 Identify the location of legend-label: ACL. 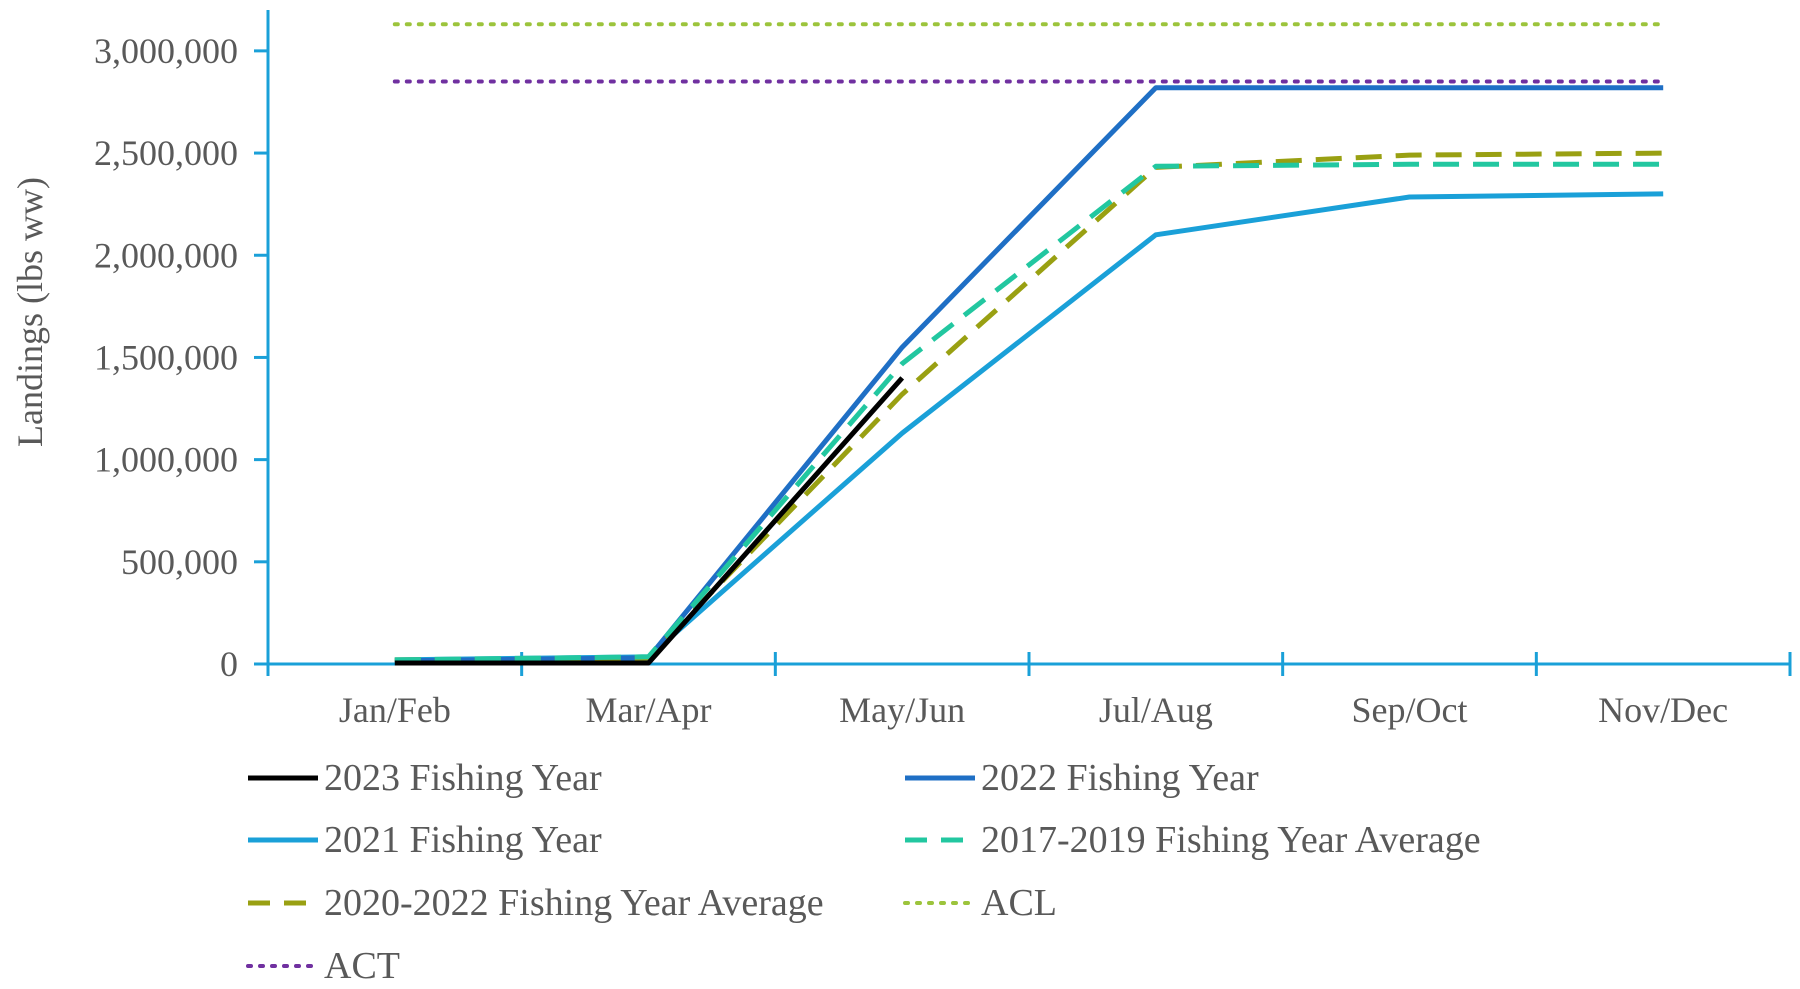
(1019, 903).